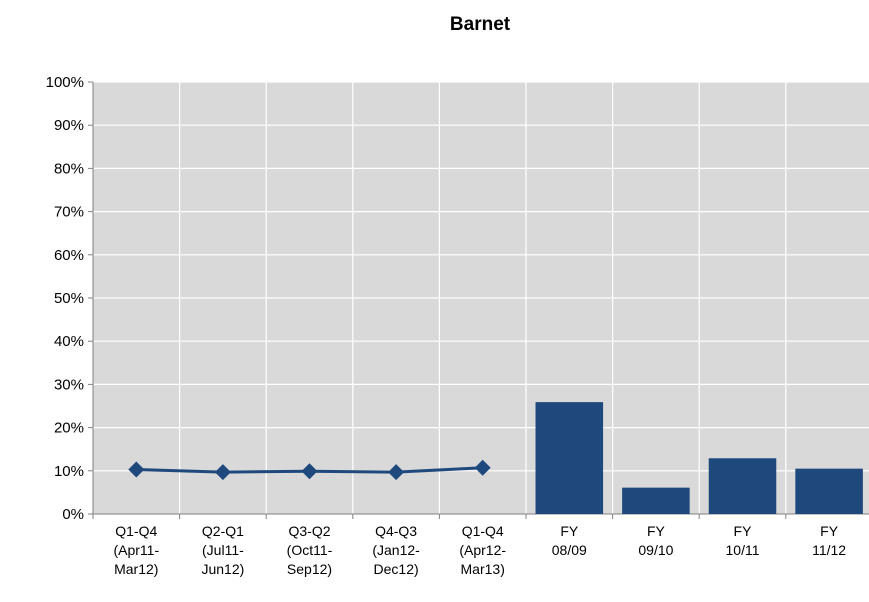 Image resolution: width=869 pixels, height=602 pixels. I want to click on x-tick-label-line: 10/11, so click(743, 550).